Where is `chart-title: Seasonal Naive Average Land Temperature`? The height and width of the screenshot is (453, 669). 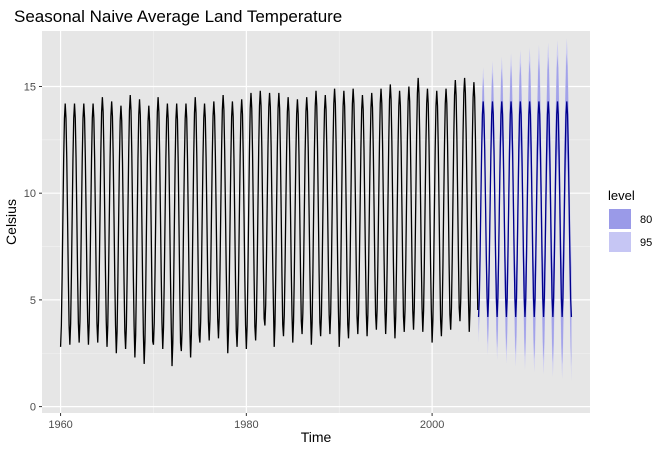 chart-title: Seasonal Naive Average Land Temperature is located at coordinates (178, 16).